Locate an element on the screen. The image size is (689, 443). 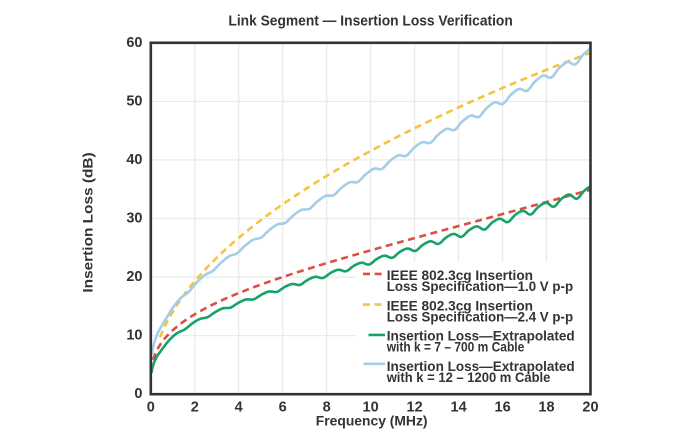
svg-text: 12 is located at coordinates (415, 408).